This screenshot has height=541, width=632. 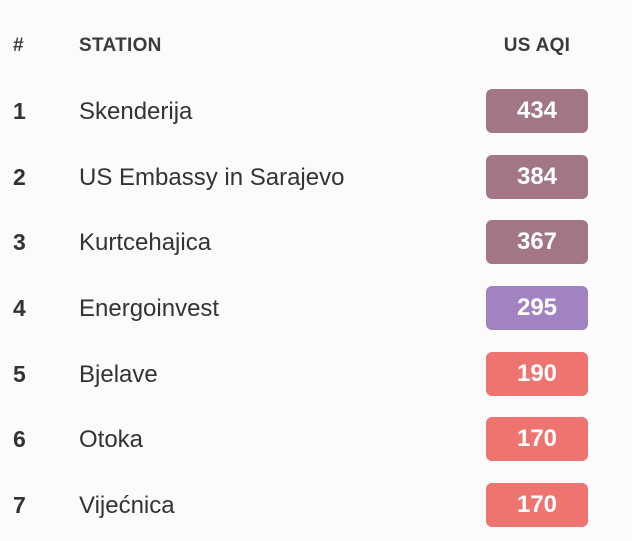 I want to click on station-name: Bjelave, so click(x=118, y=374).